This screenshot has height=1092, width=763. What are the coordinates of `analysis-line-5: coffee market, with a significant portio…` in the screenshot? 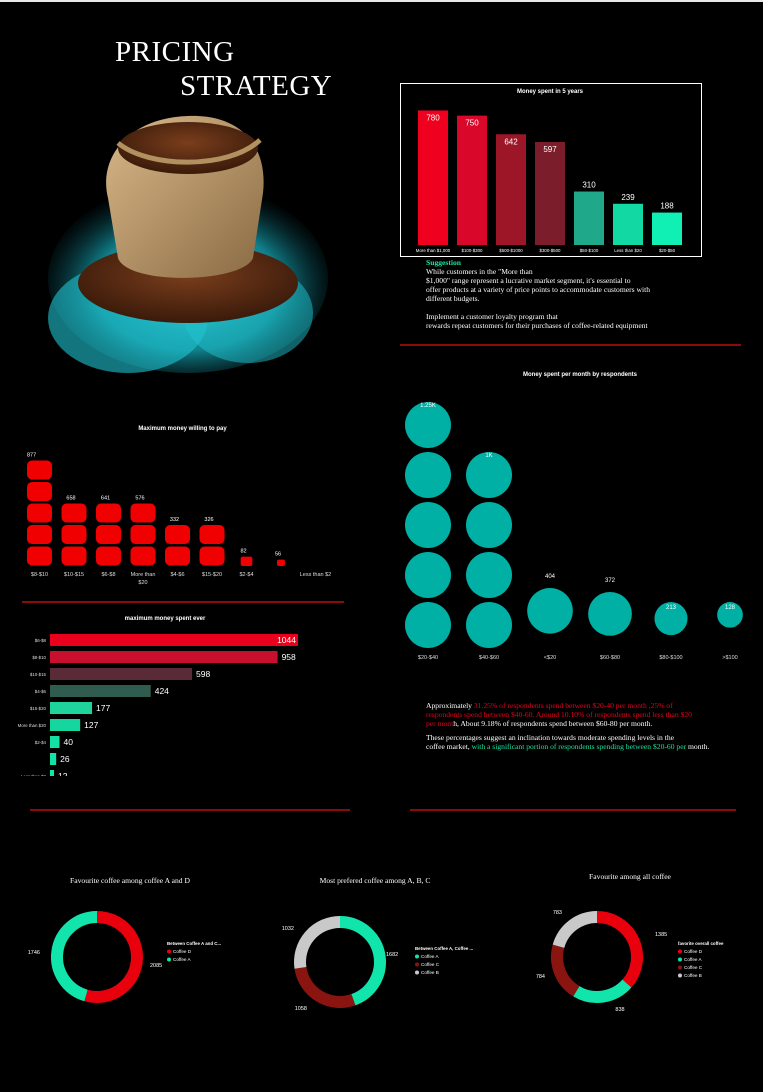 It's located at (567, 746).